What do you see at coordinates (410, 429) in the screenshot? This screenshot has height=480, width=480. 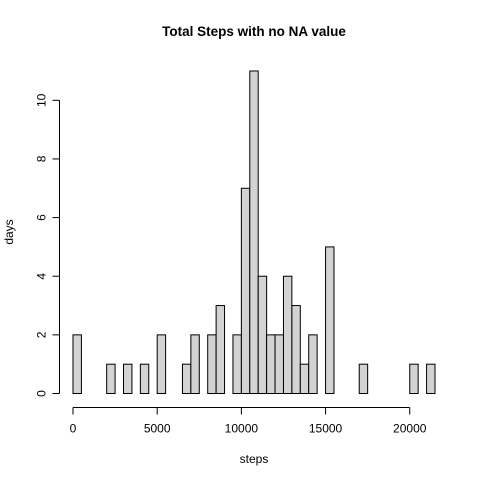 I see `x-tick-label: 20000` at bounding box center [410, 429].